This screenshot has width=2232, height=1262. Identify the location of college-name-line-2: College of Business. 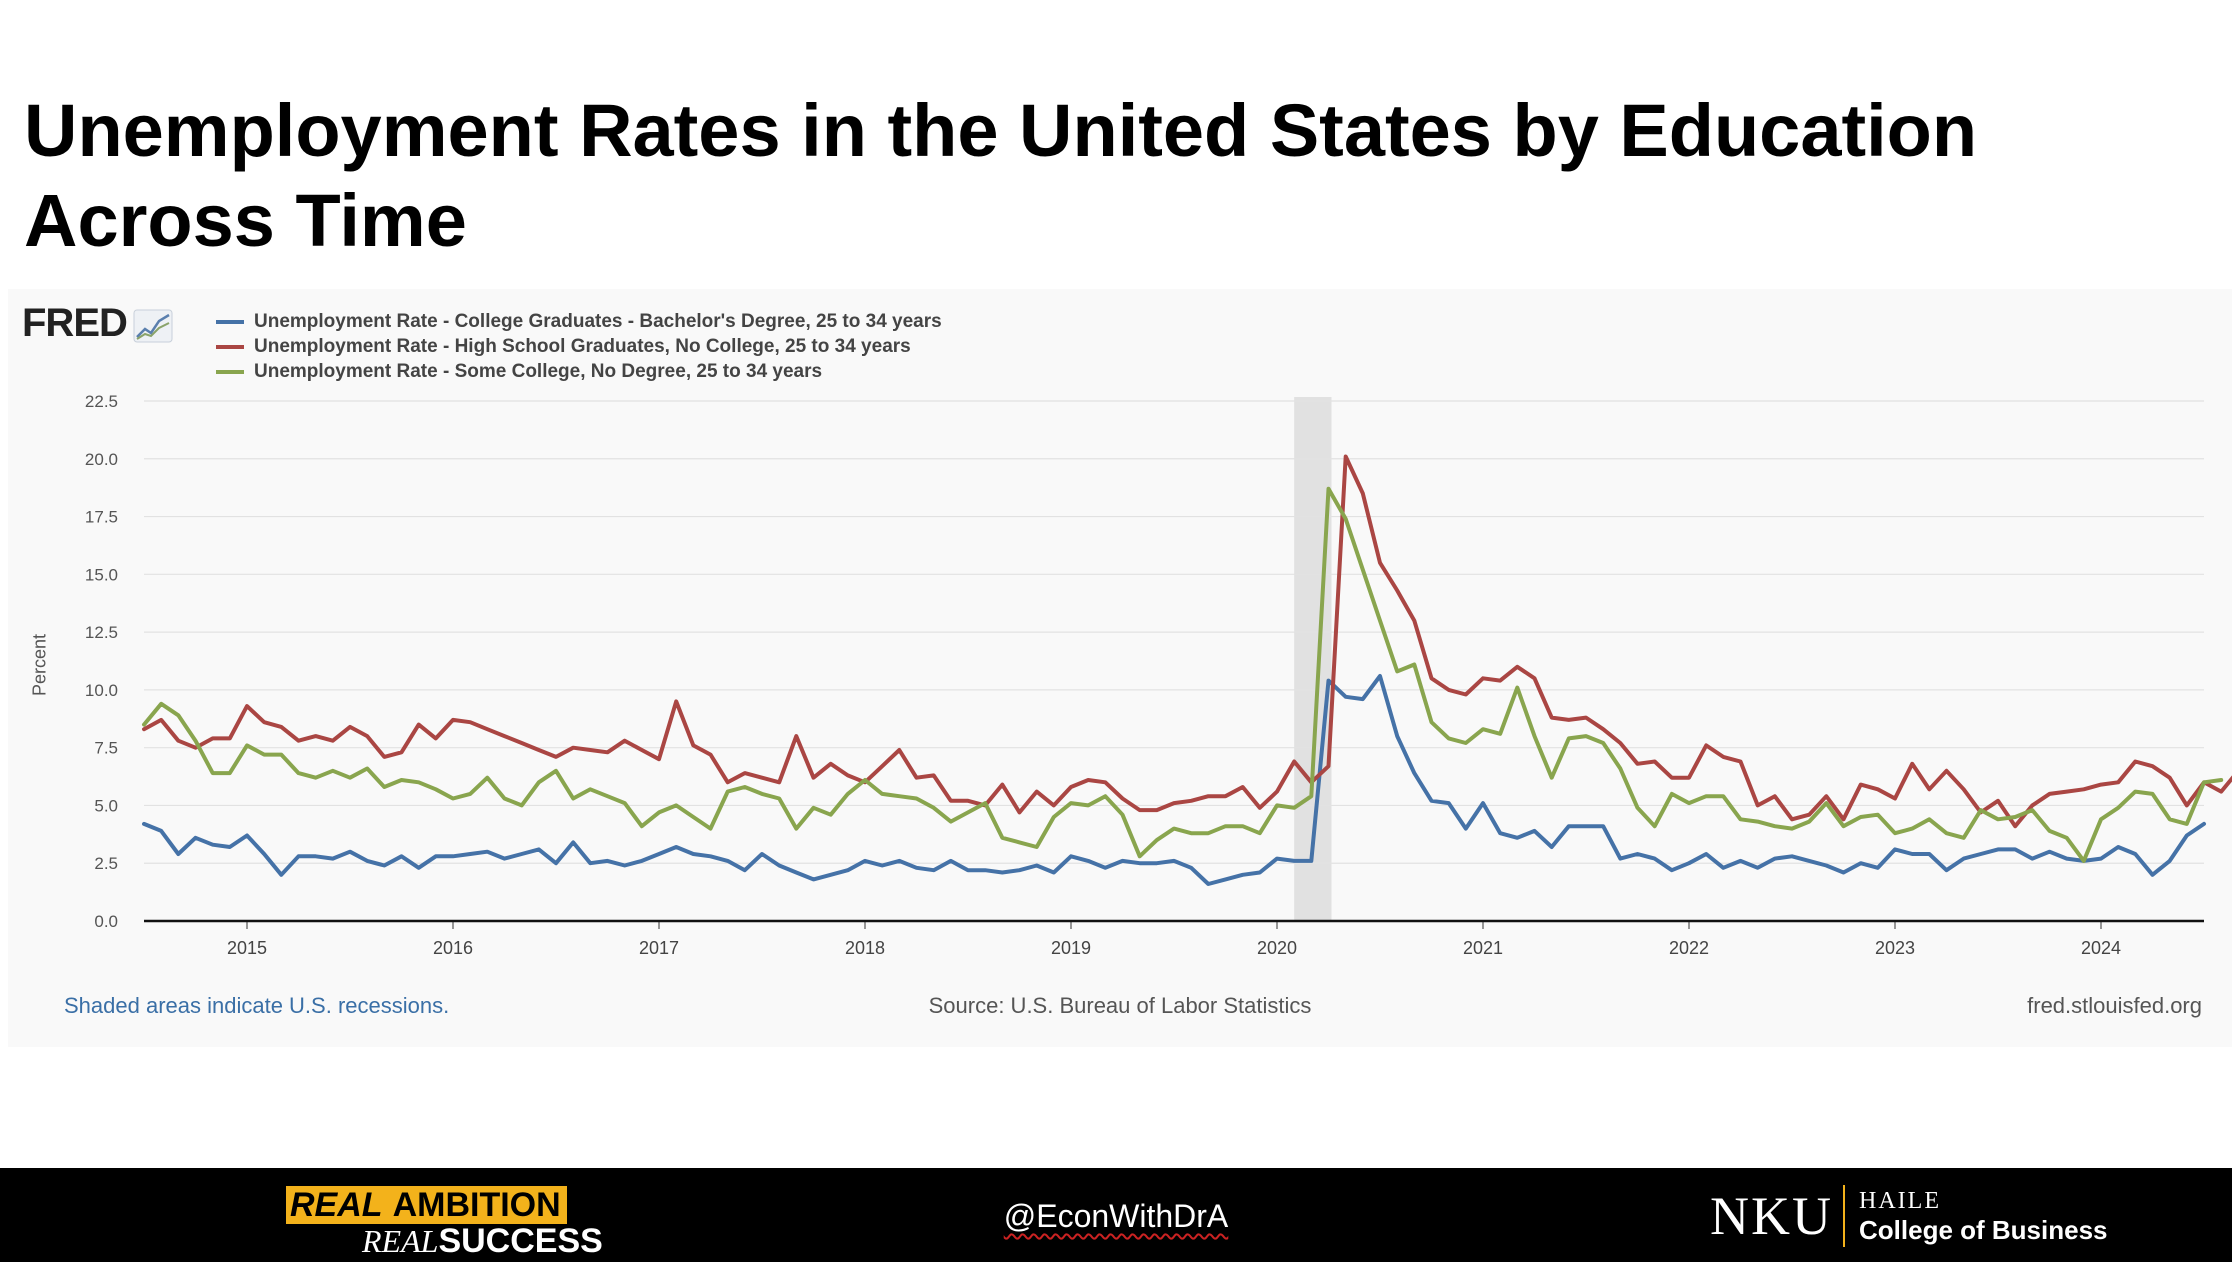
(1983, 1230).